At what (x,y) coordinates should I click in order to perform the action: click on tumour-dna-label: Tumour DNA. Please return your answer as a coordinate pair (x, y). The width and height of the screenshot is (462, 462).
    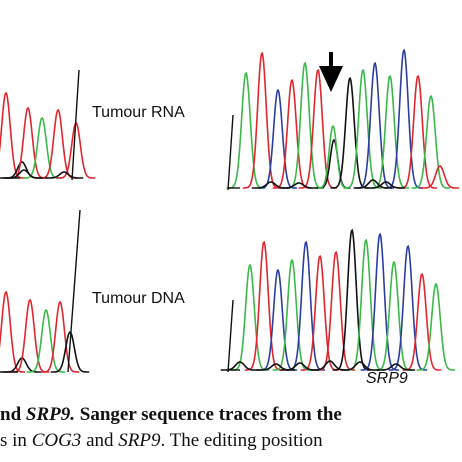
    Looking at the image, I should click on (138, 298).